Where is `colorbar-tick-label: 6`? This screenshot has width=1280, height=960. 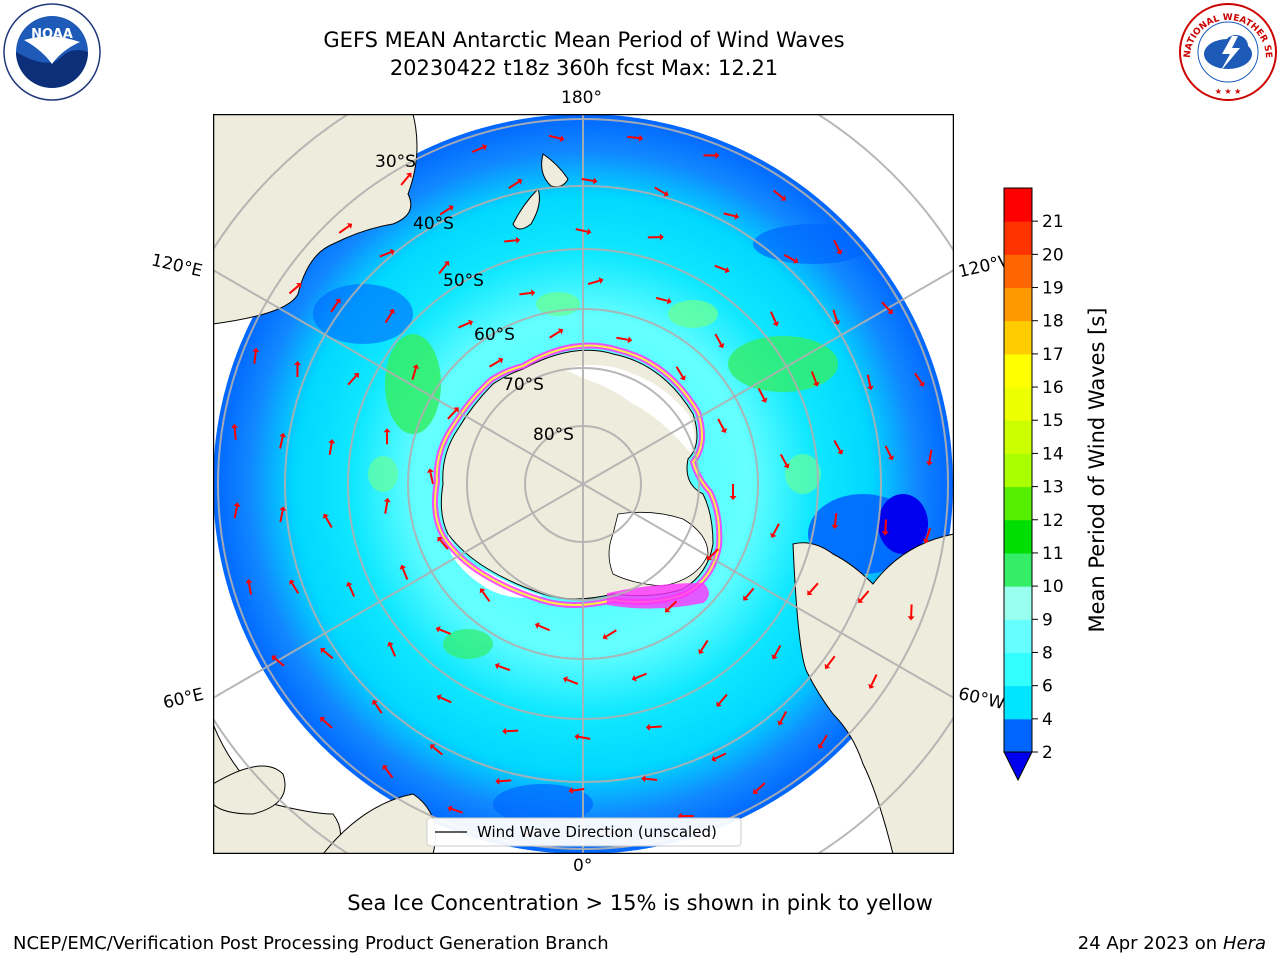 colorbar-tick-label: 6 is located at coordinates (1047, 687).